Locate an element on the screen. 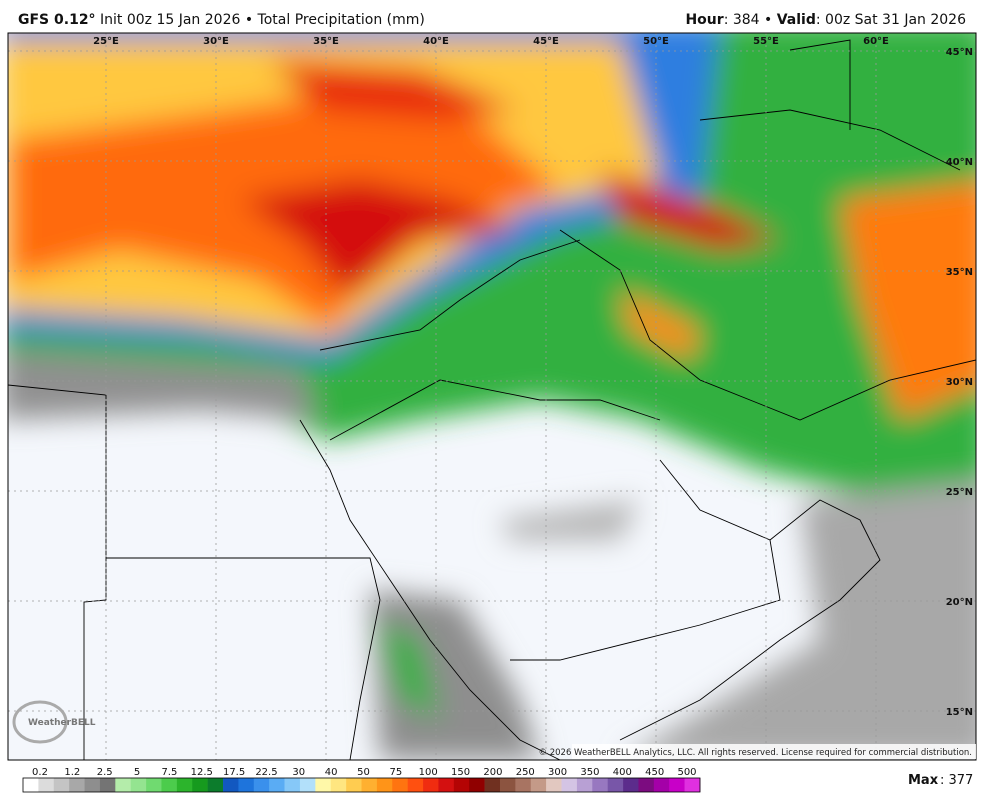 The image size is (984, 808). colorbar-tick-label: 500 is located at coordinates (686, 772).